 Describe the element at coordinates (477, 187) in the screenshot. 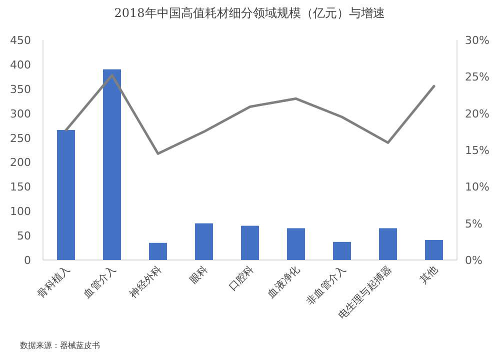

I see `y2-tick-label: 10%` at that location.